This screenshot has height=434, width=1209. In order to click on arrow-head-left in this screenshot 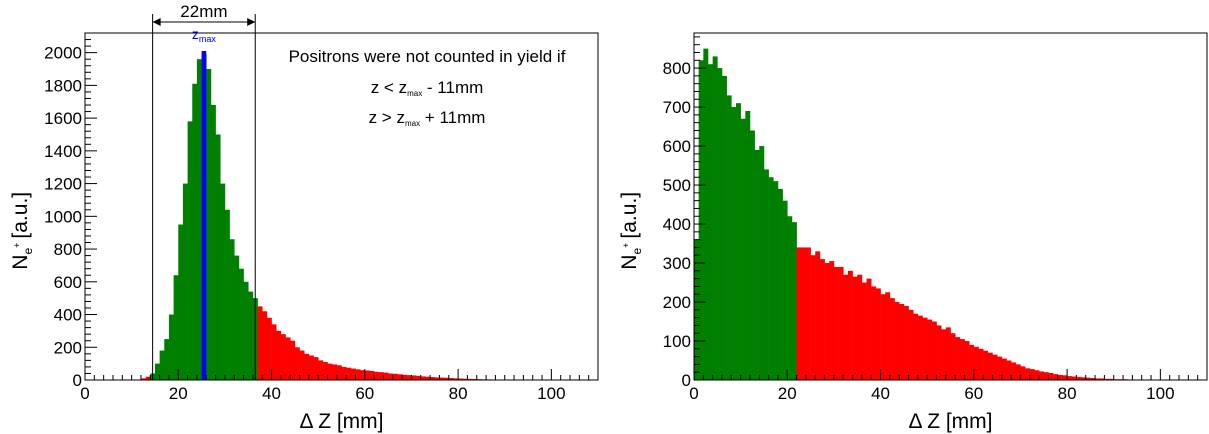, I will do `click(156, 22)`.